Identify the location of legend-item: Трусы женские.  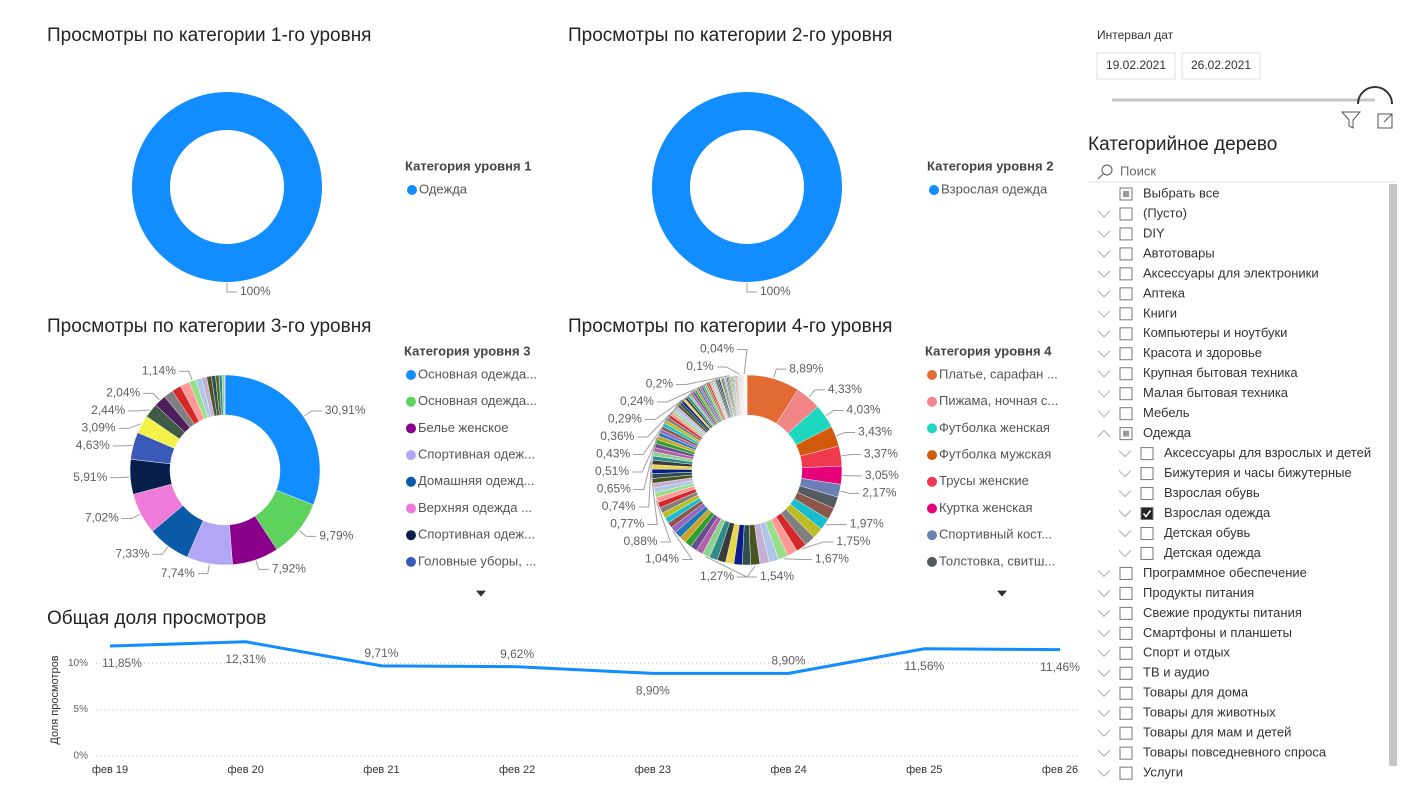
(984, 480).